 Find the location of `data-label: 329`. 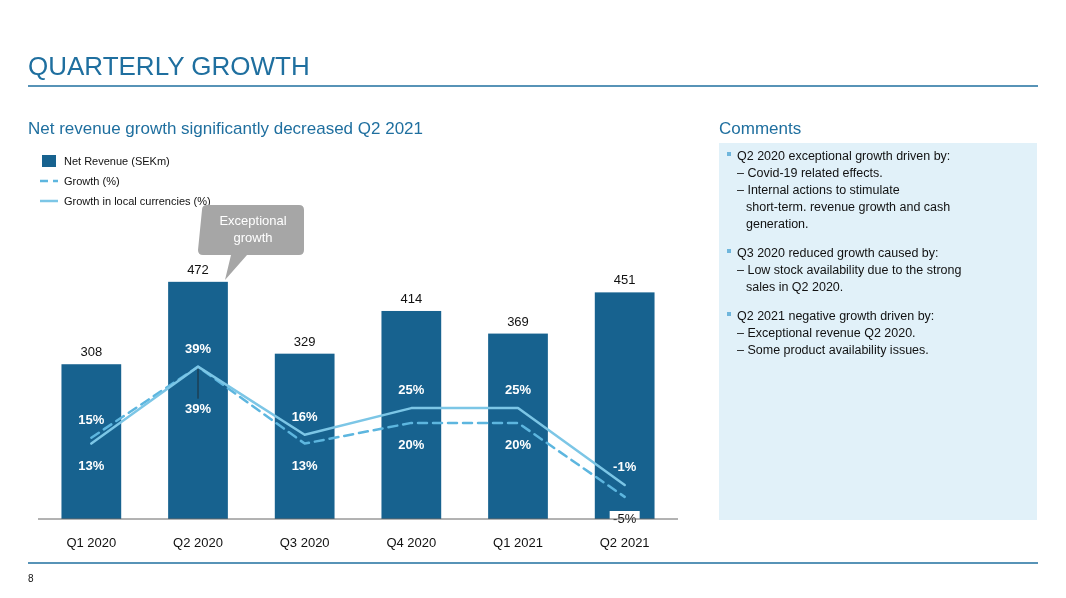

data-label: 329 is located at coordinates (304, 341).